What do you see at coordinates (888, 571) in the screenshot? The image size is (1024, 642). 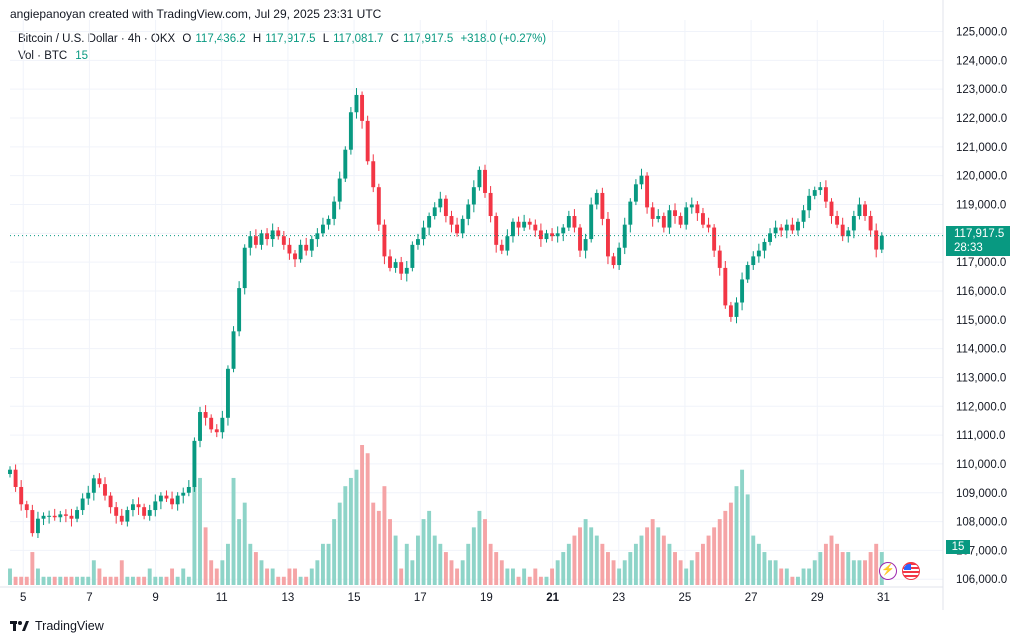 I see `lightning-icon: ⚡` at bounding box center [888, 571].